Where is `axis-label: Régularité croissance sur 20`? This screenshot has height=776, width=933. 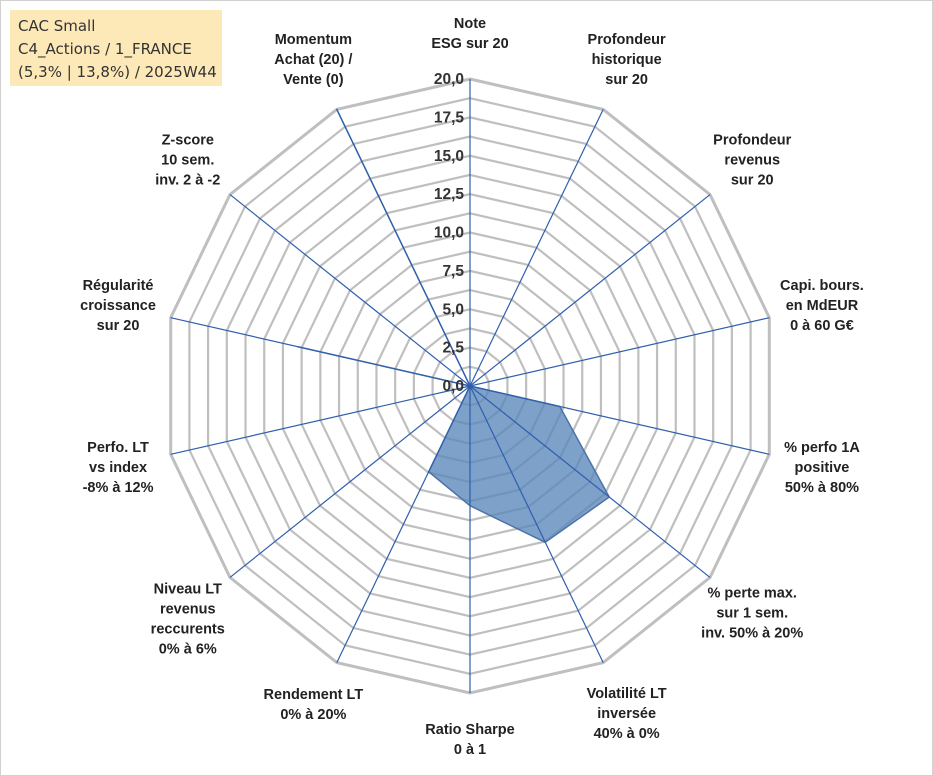
axis-label: Régularité croissance sur 20 is located at coordinates (118, 306).